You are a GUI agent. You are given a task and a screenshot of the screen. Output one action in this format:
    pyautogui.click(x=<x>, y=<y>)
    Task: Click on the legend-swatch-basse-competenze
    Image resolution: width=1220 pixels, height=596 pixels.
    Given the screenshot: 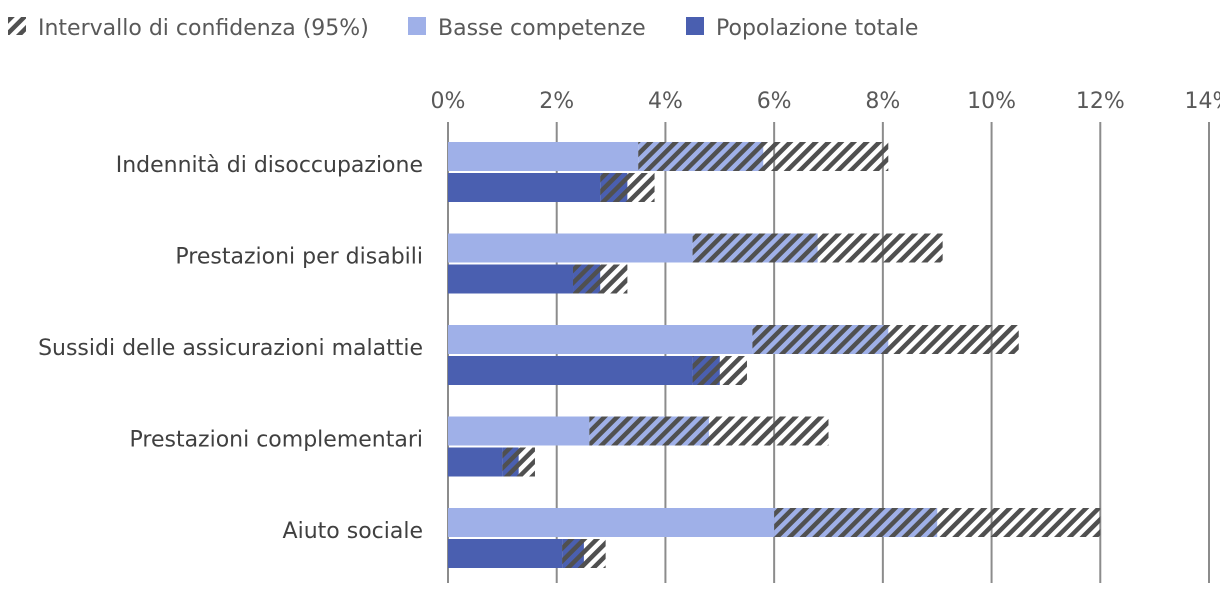 What is the action you would take?
    pyautogui.click(x=417, y=26)
    